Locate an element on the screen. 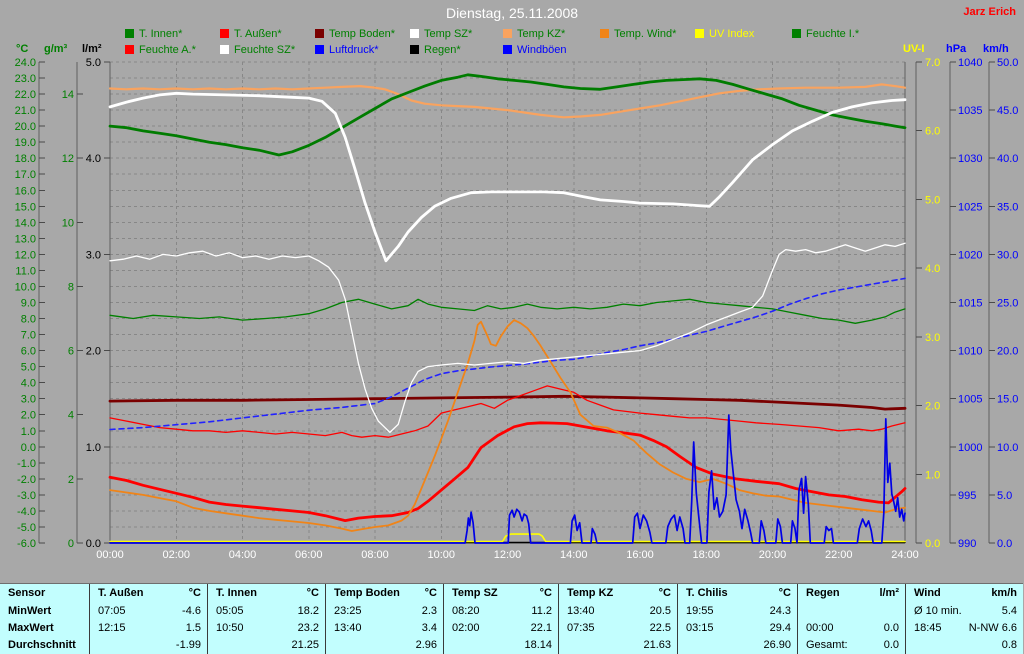 This screenshot has width=1024, height=654. legend-label-temp-boden: Temp Boden* is located at coordinates (362, 34).